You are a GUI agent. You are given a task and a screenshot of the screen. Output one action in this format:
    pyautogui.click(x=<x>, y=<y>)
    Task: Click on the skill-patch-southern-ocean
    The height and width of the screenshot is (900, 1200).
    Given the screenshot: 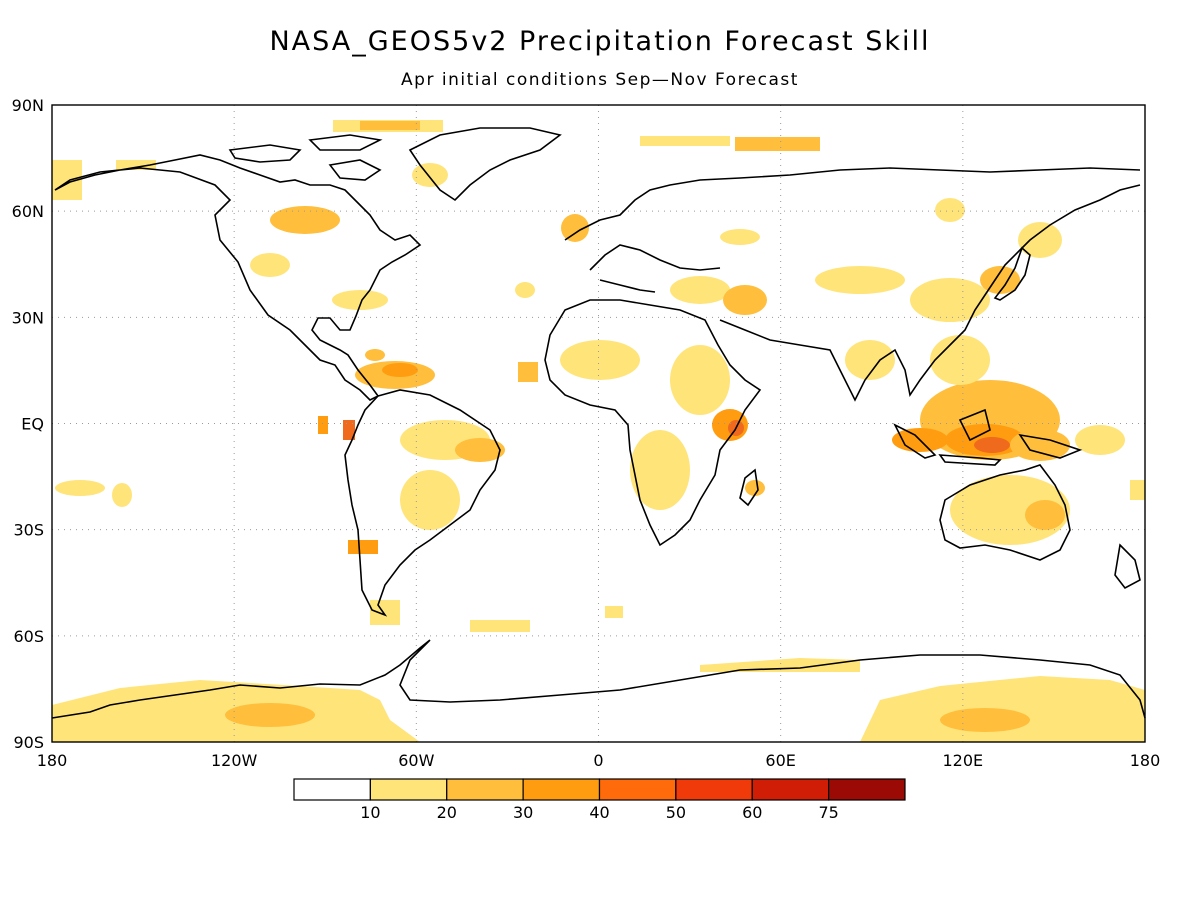 What is the action you would take?
    pyautogui.click(x=780, y=665)
    